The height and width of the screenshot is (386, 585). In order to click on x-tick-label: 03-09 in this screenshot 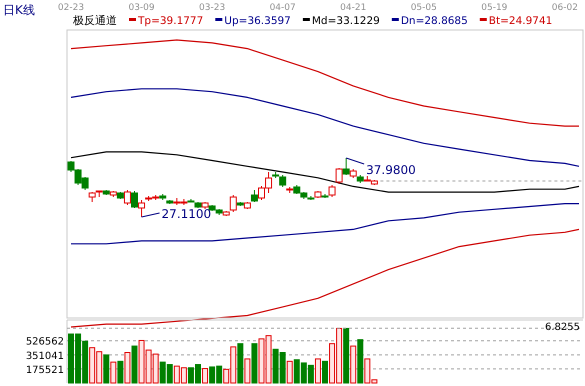, I will do `click(141, 8)`.